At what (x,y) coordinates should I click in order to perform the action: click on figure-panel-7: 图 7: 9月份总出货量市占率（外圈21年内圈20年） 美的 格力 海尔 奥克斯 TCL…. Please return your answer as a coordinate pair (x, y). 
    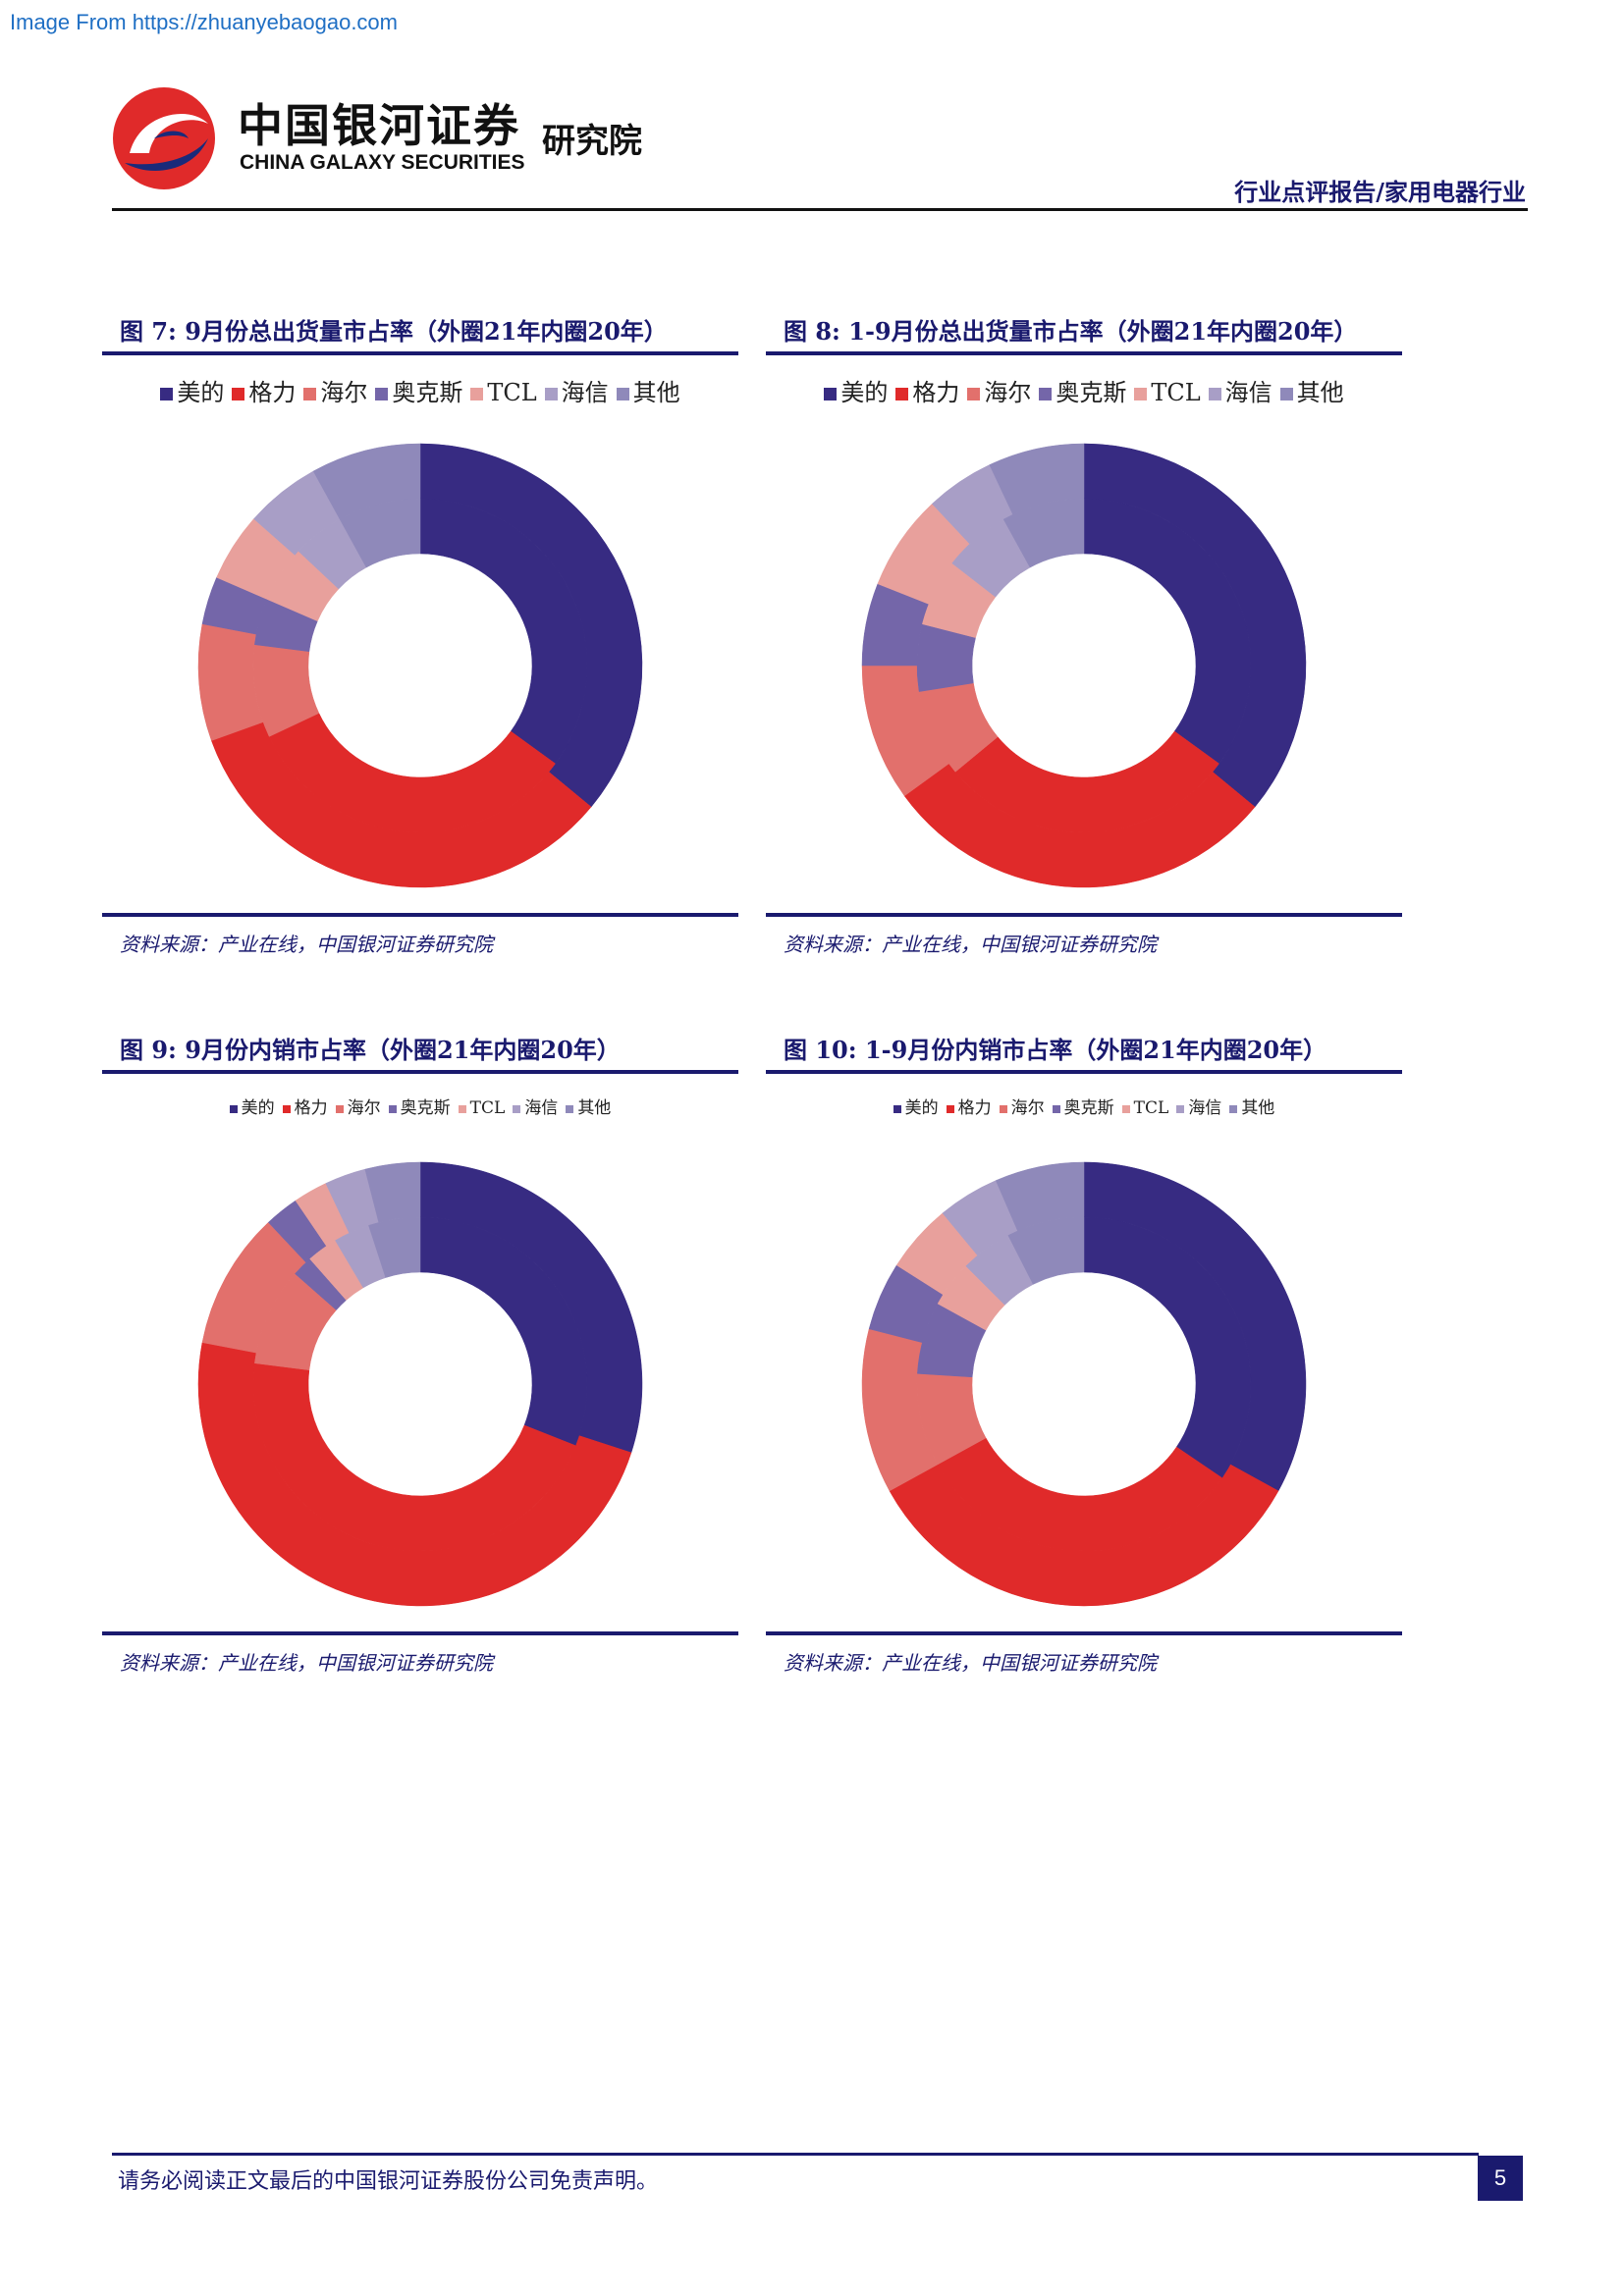
    Looking at the image, I should click on (420, 646).